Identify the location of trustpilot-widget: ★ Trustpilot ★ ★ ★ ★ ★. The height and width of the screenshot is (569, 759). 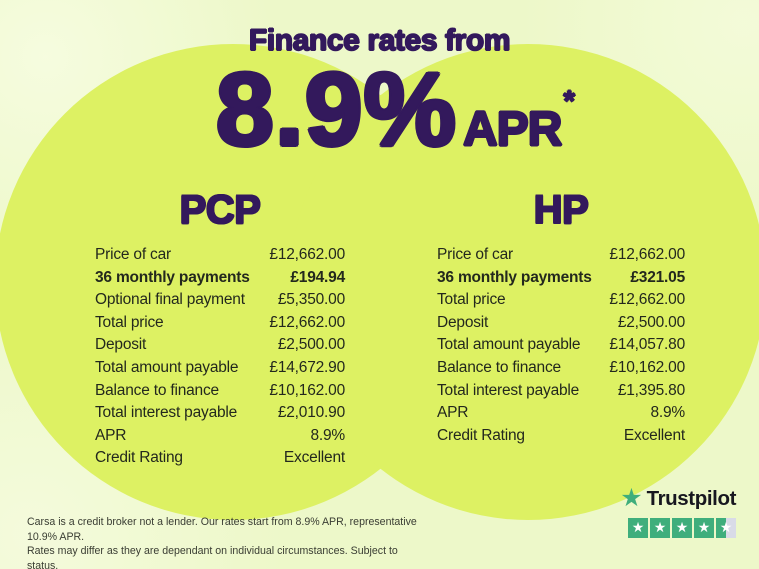
(678, 510).